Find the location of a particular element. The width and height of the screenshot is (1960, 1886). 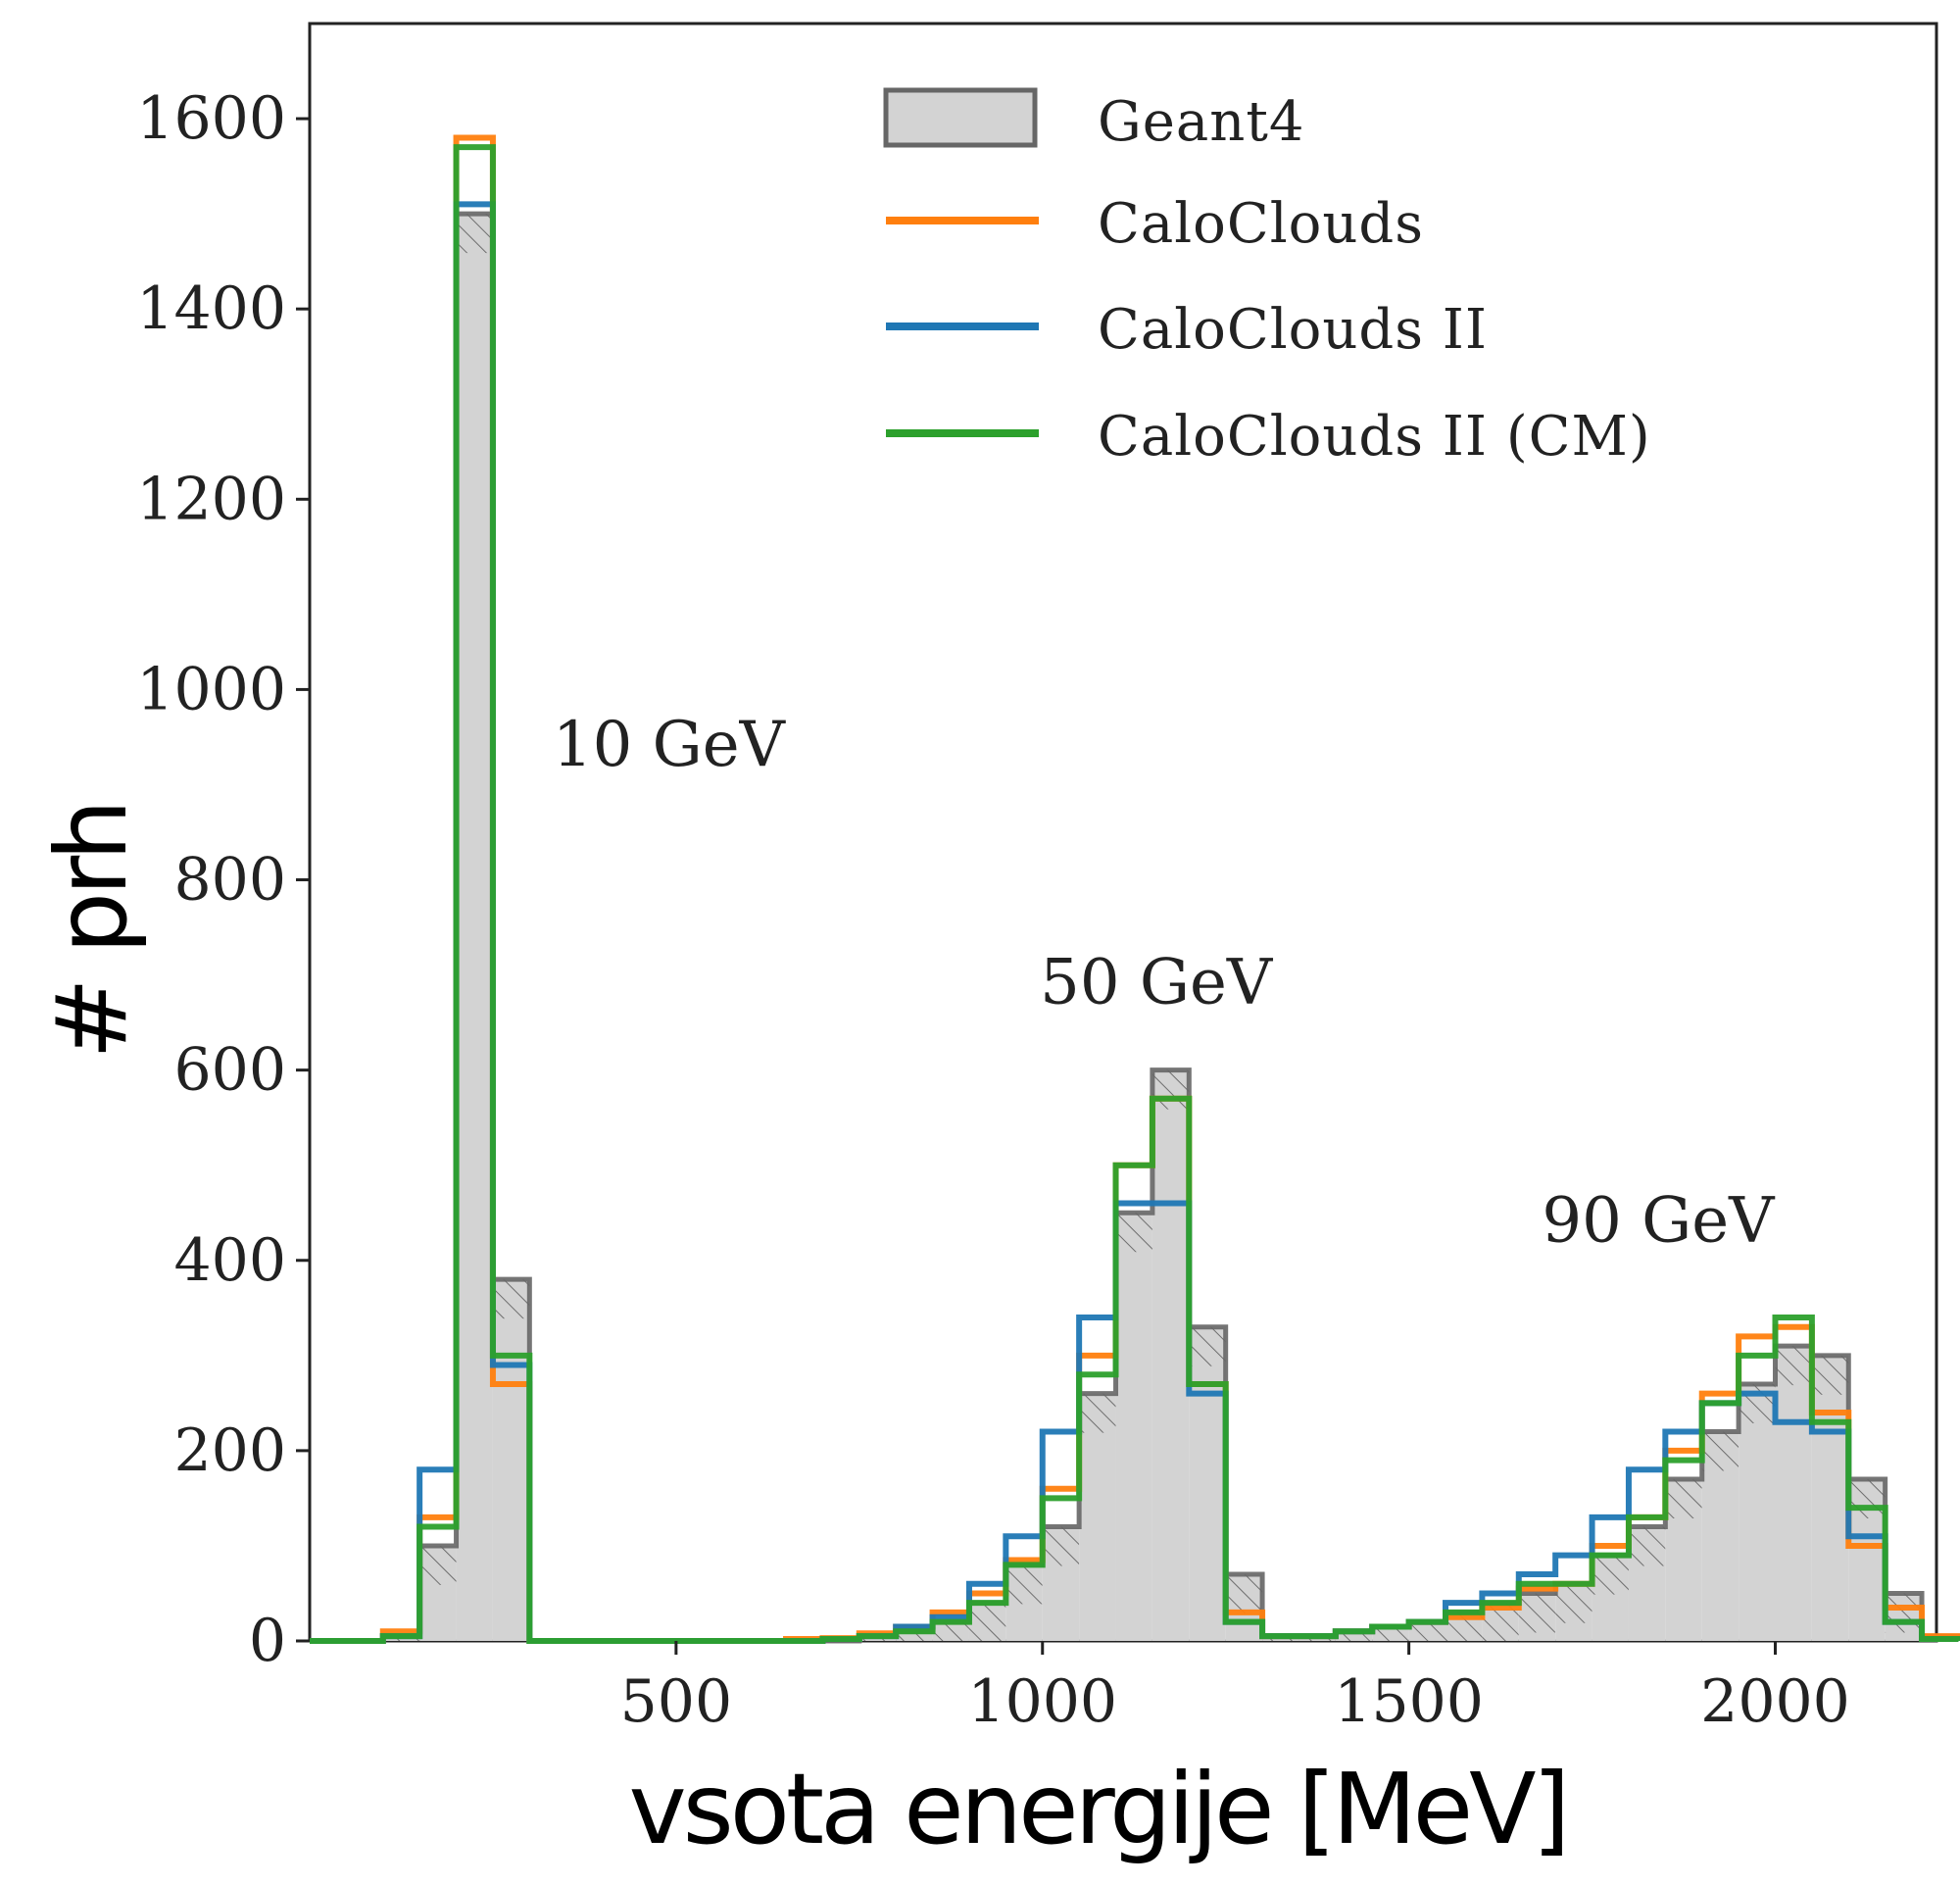

y-tick-label: 1400 is located at coordinates (211, 308).